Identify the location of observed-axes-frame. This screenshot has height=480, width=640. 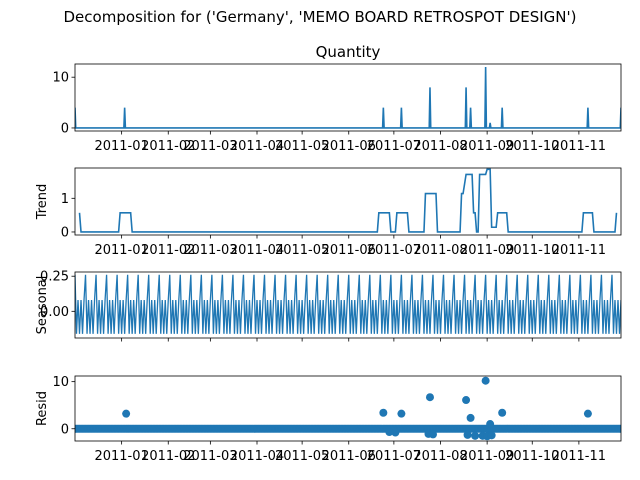
(348, 97).